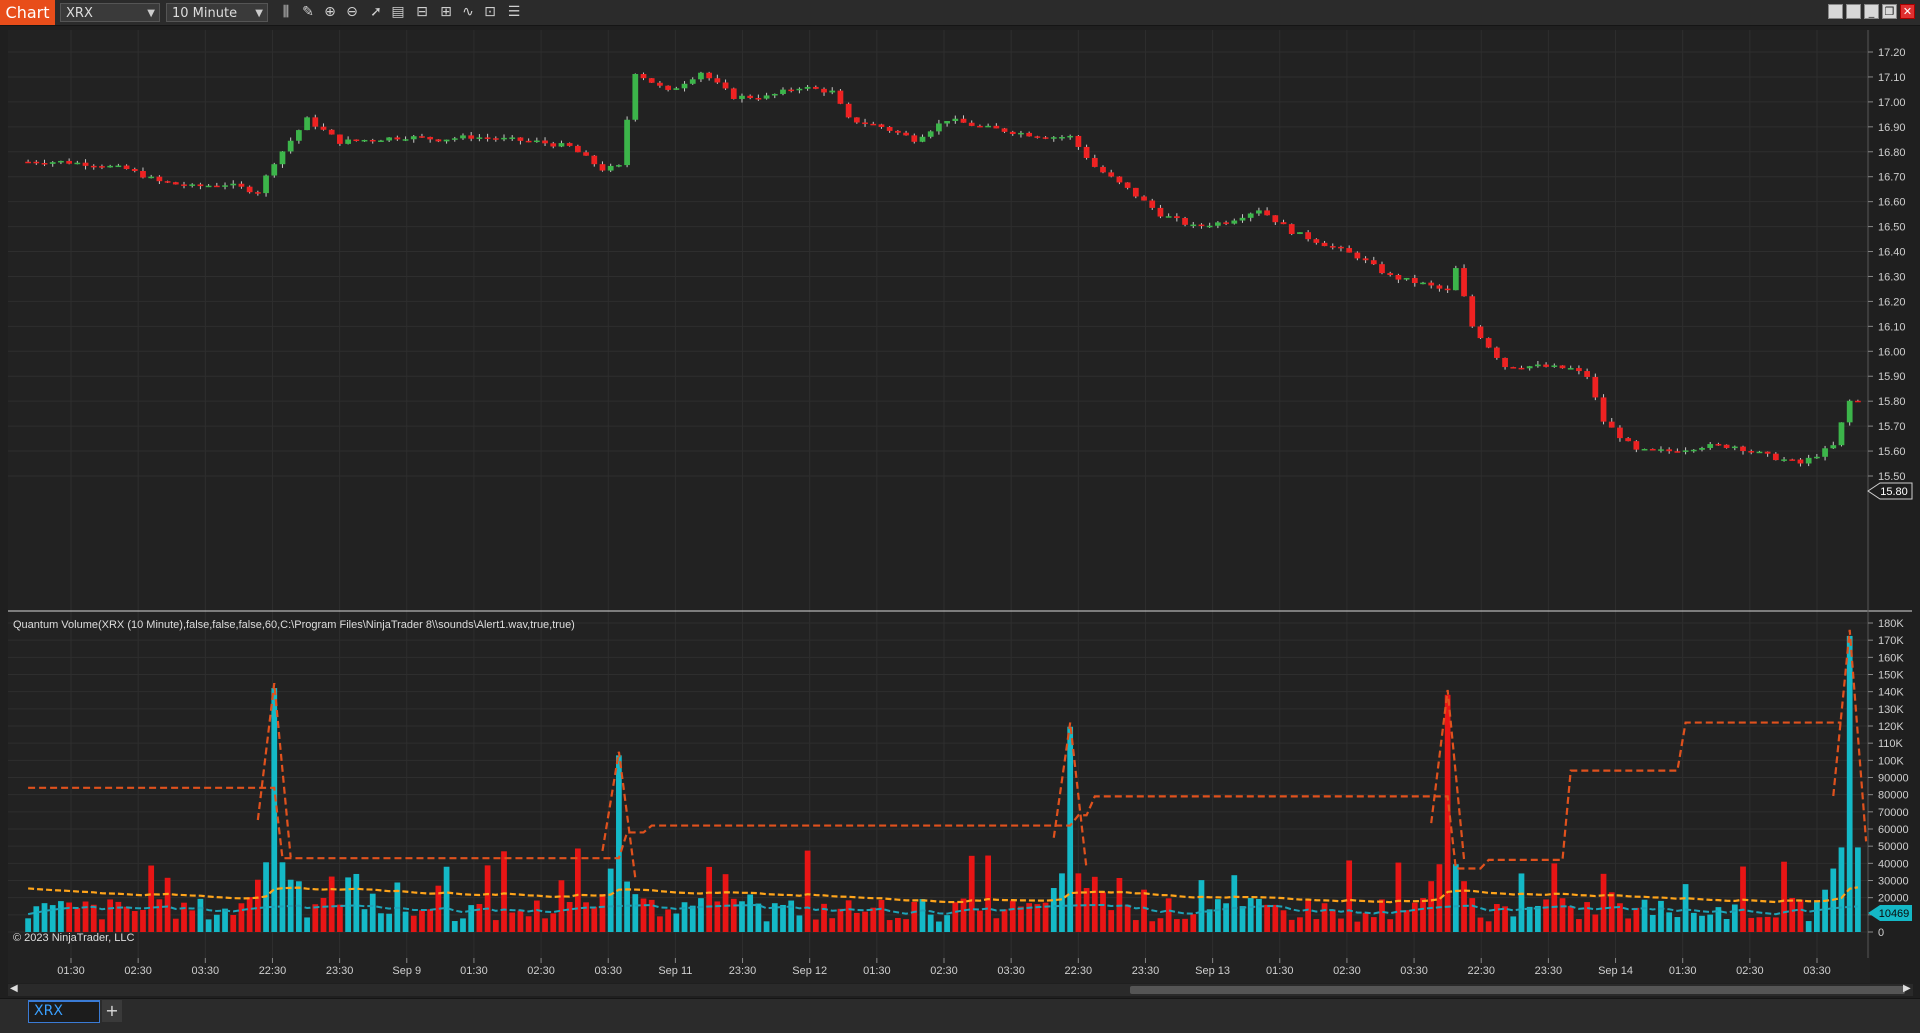 The width and height of the screenshot is (1920, 1033). What do you see at coordinates (27, 12) in the screenshot?
I see `chart-window-label: Chart` at bounding box center [27, 12].